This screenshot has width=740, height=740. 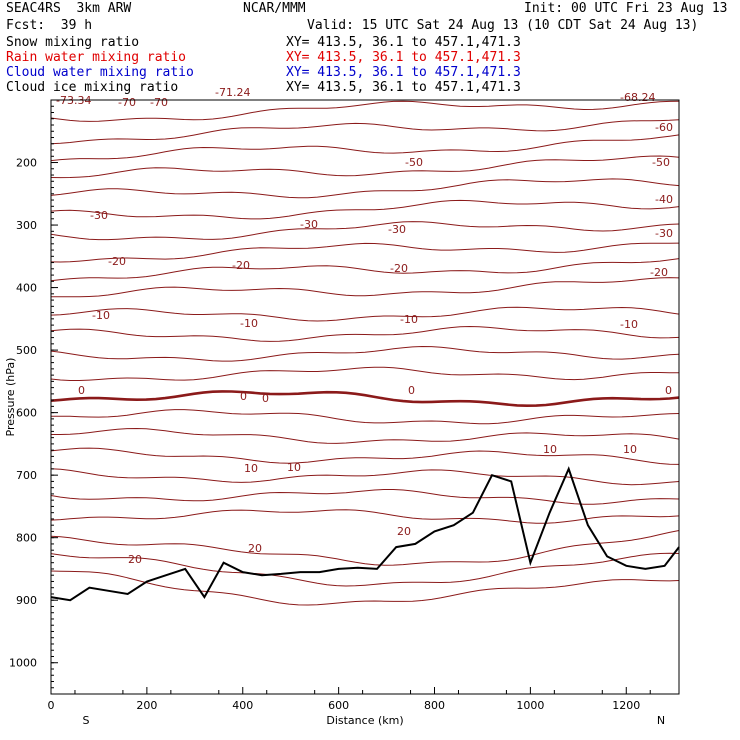 I want to click on x-tick-label: 1200, so click(x=626, y=705).